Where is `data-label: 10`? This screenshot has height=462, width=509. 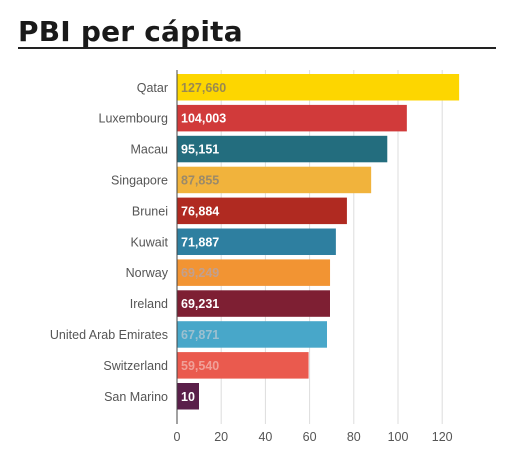
data-label: 10 is located at coordinates (188, 397).